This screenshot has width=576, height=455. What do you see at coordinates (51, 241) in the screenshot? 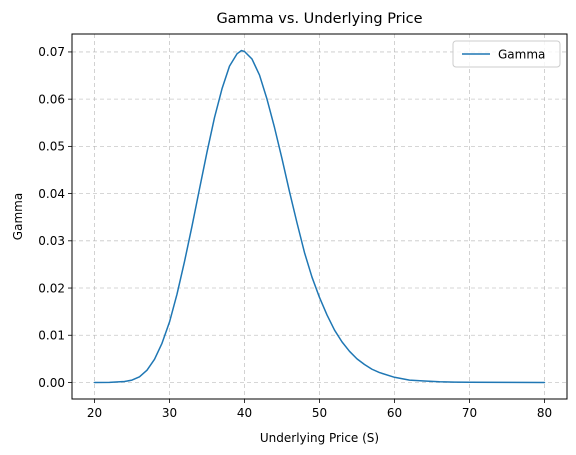
I see `y-tick-label: 0.03` at bounding box center [51, 241].